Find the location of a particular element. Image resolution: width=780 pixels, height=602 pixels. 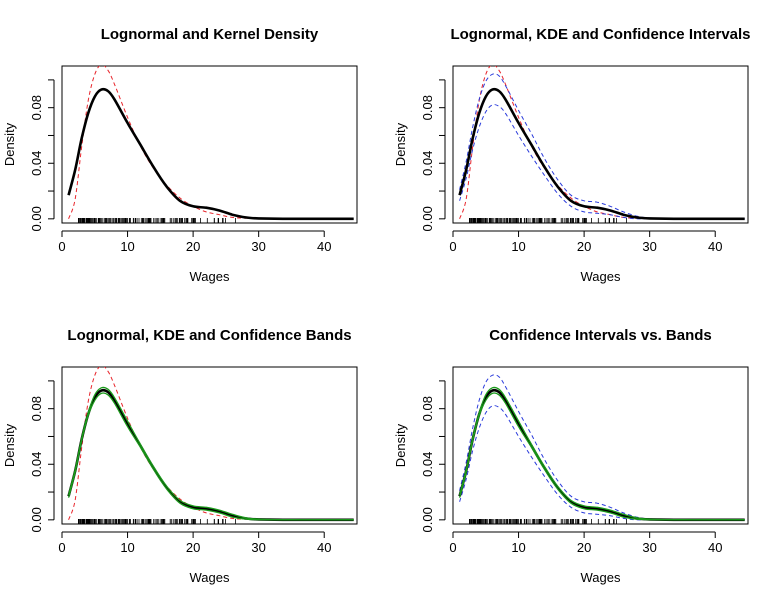

chart-title: Lognormal, KDE and Confidence Intervals is located at coordinates (600, 34).